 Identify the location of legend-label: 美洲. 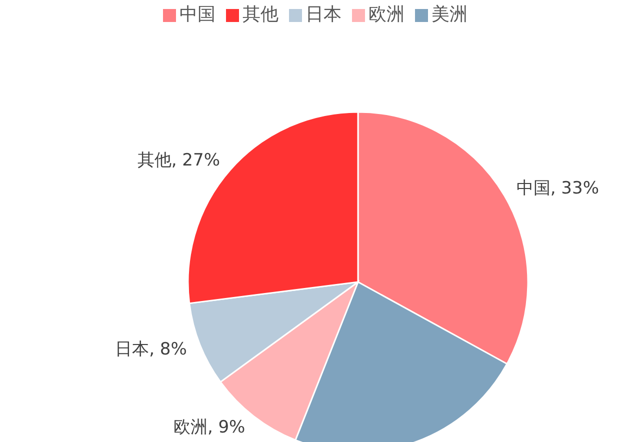
(450, 14).